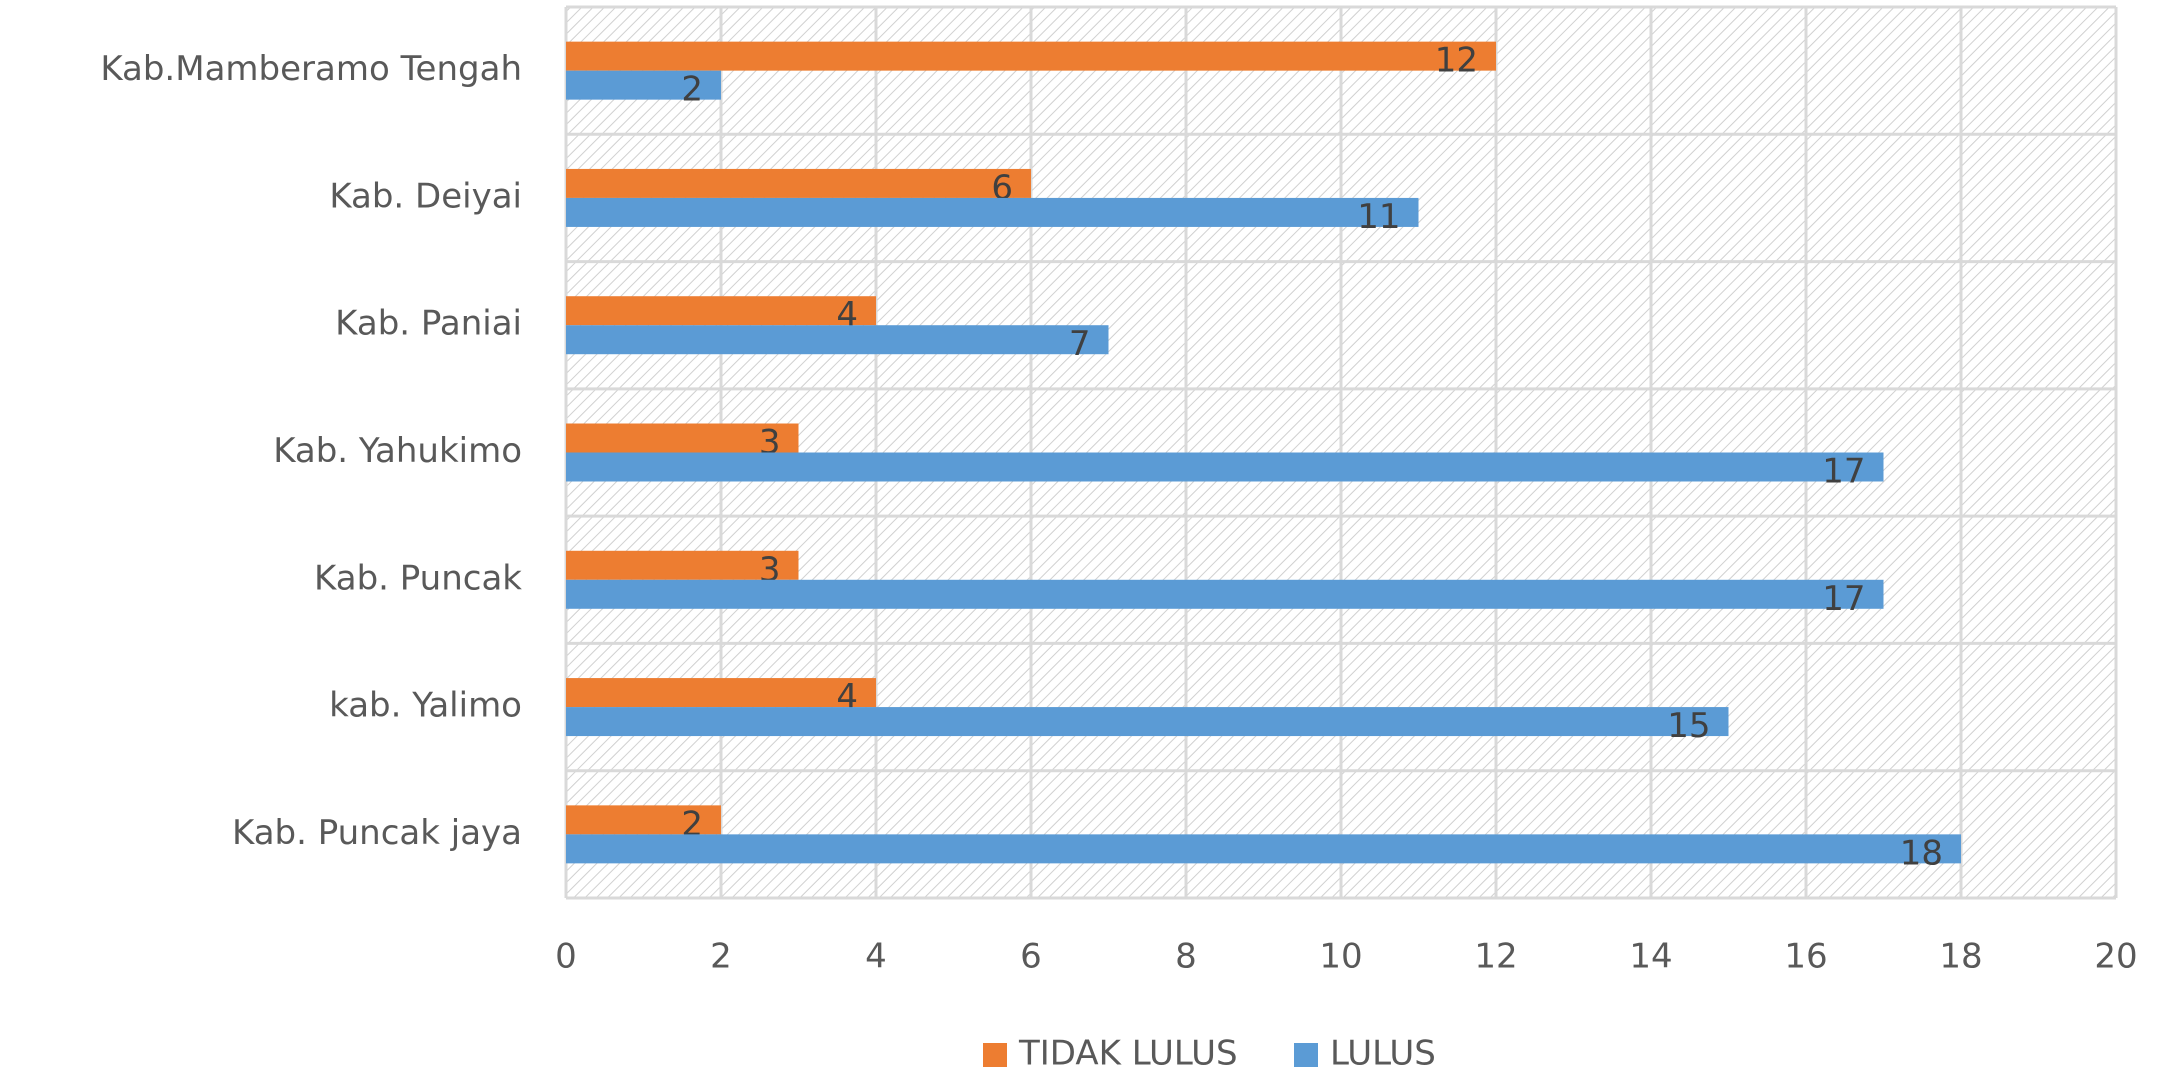  Describe the element at coordinates (1186, 957) in the screenshot. I see `x-tick-label: 8` at that location.